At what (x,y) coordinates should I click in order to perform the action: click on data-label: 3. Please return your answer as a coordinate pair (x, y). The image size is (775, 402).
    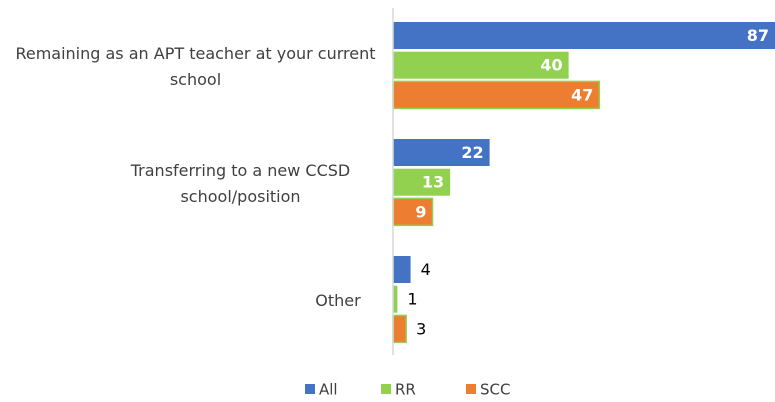
    Looking at the image, I should click on (421, 328).